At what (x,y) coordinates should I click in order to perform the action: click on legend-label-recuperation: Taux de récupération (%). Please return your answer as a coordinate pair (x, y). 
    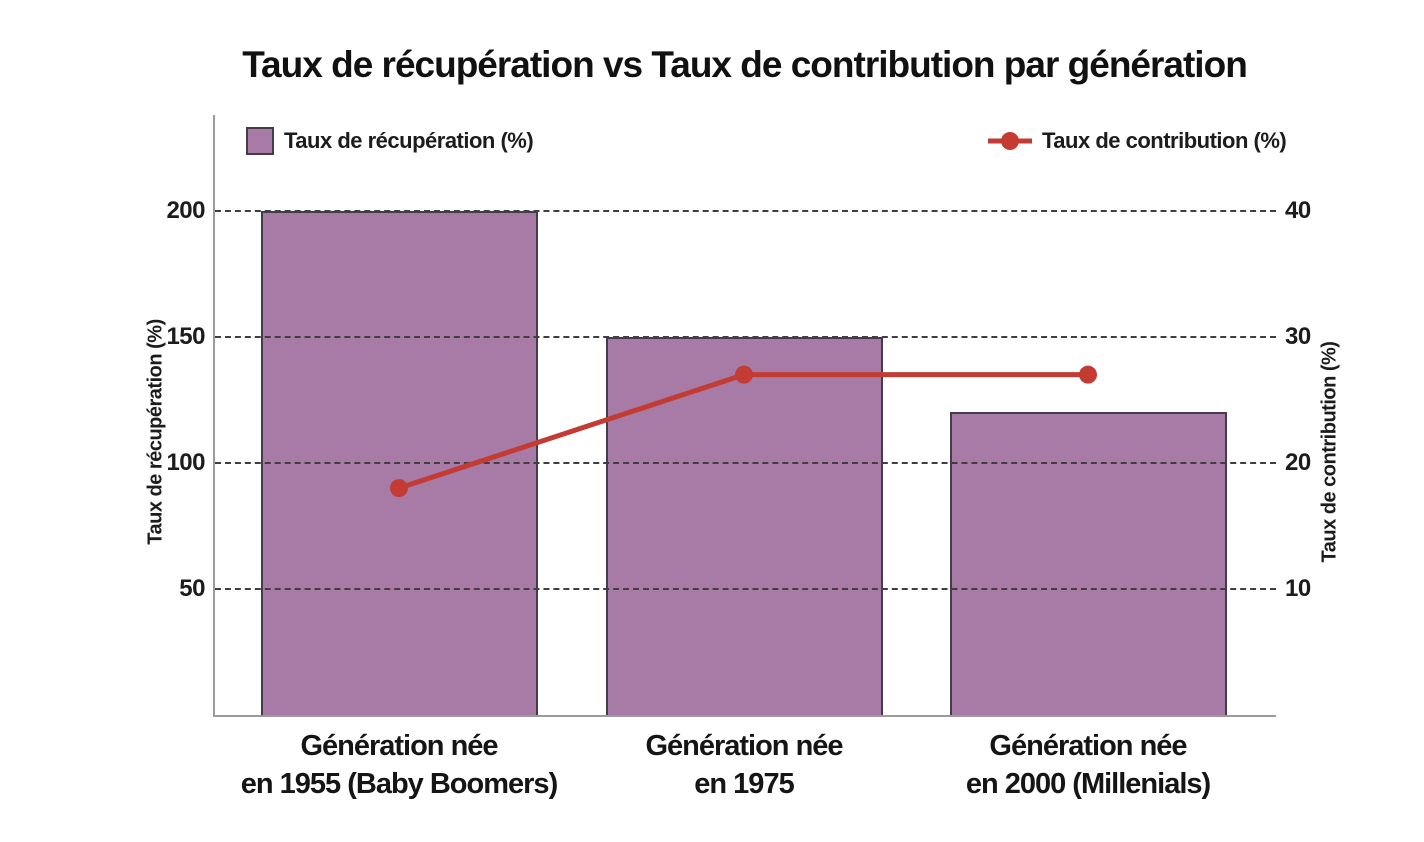
    Looking at the image, I should click on (409, 140).